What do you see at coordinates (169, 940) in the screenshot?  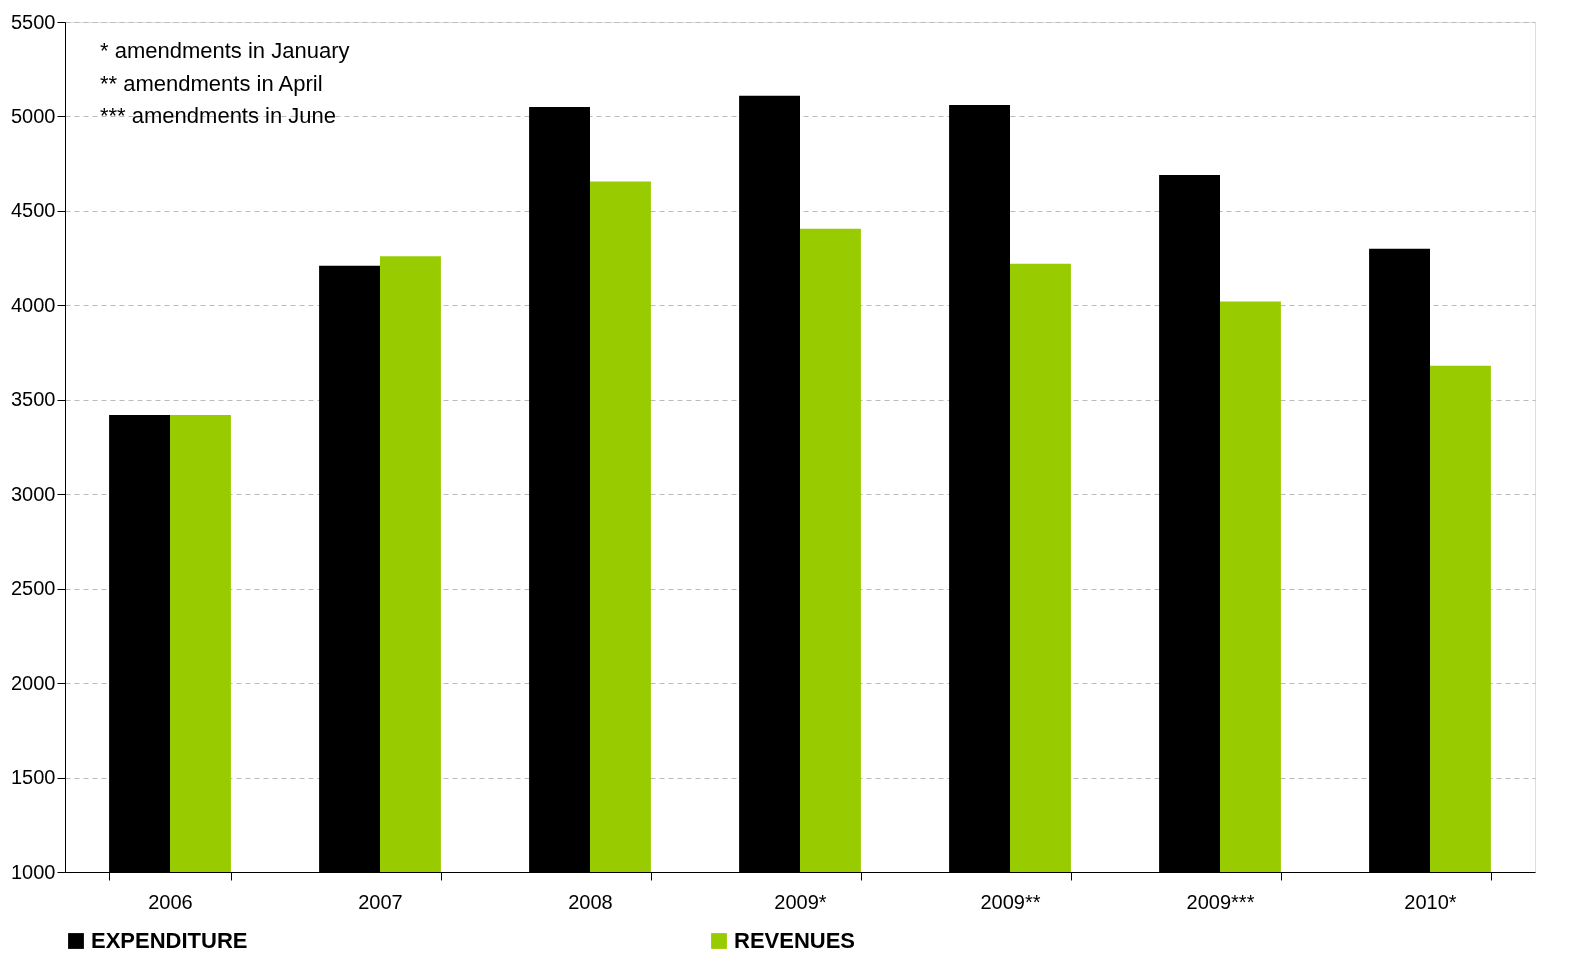 I see `legend-label: EXPENDITURE` at bounding box center [169, 940].